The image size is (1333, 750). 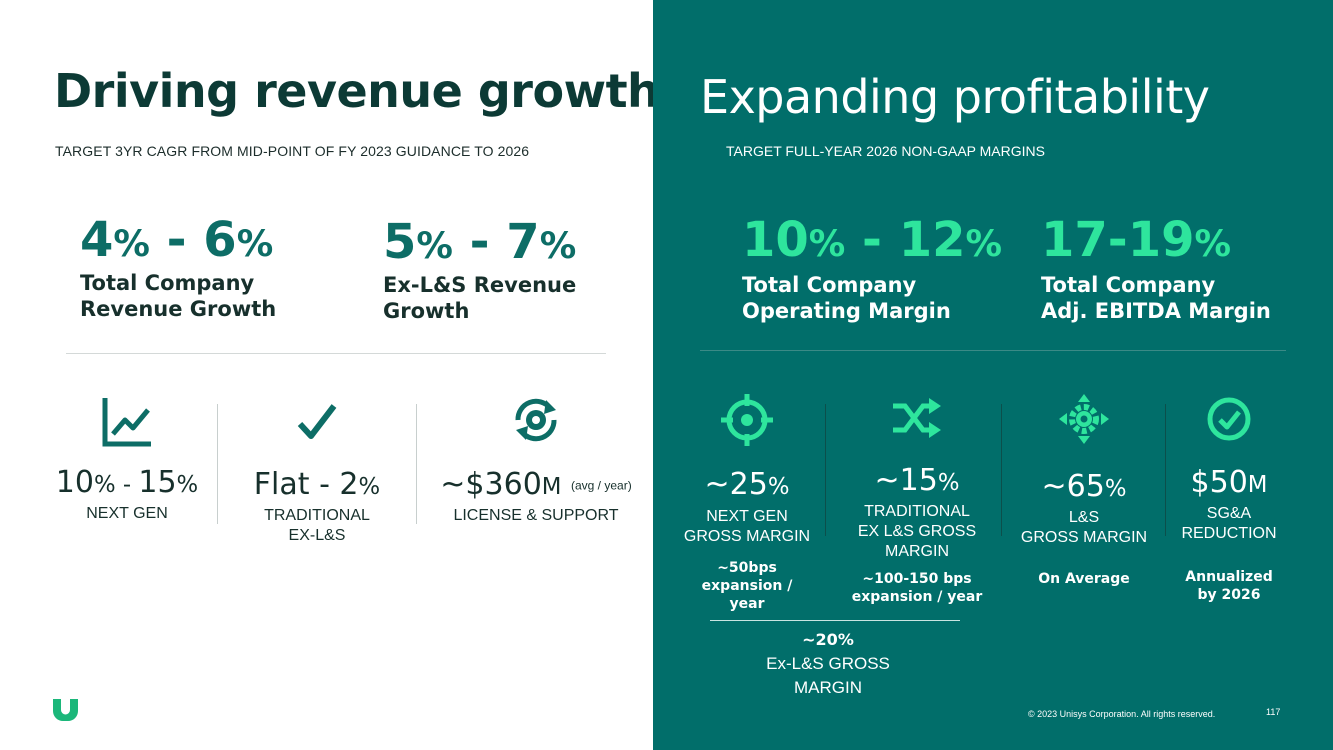 I want to click on kpi-value: ~25%, so click(x=747, y=484).